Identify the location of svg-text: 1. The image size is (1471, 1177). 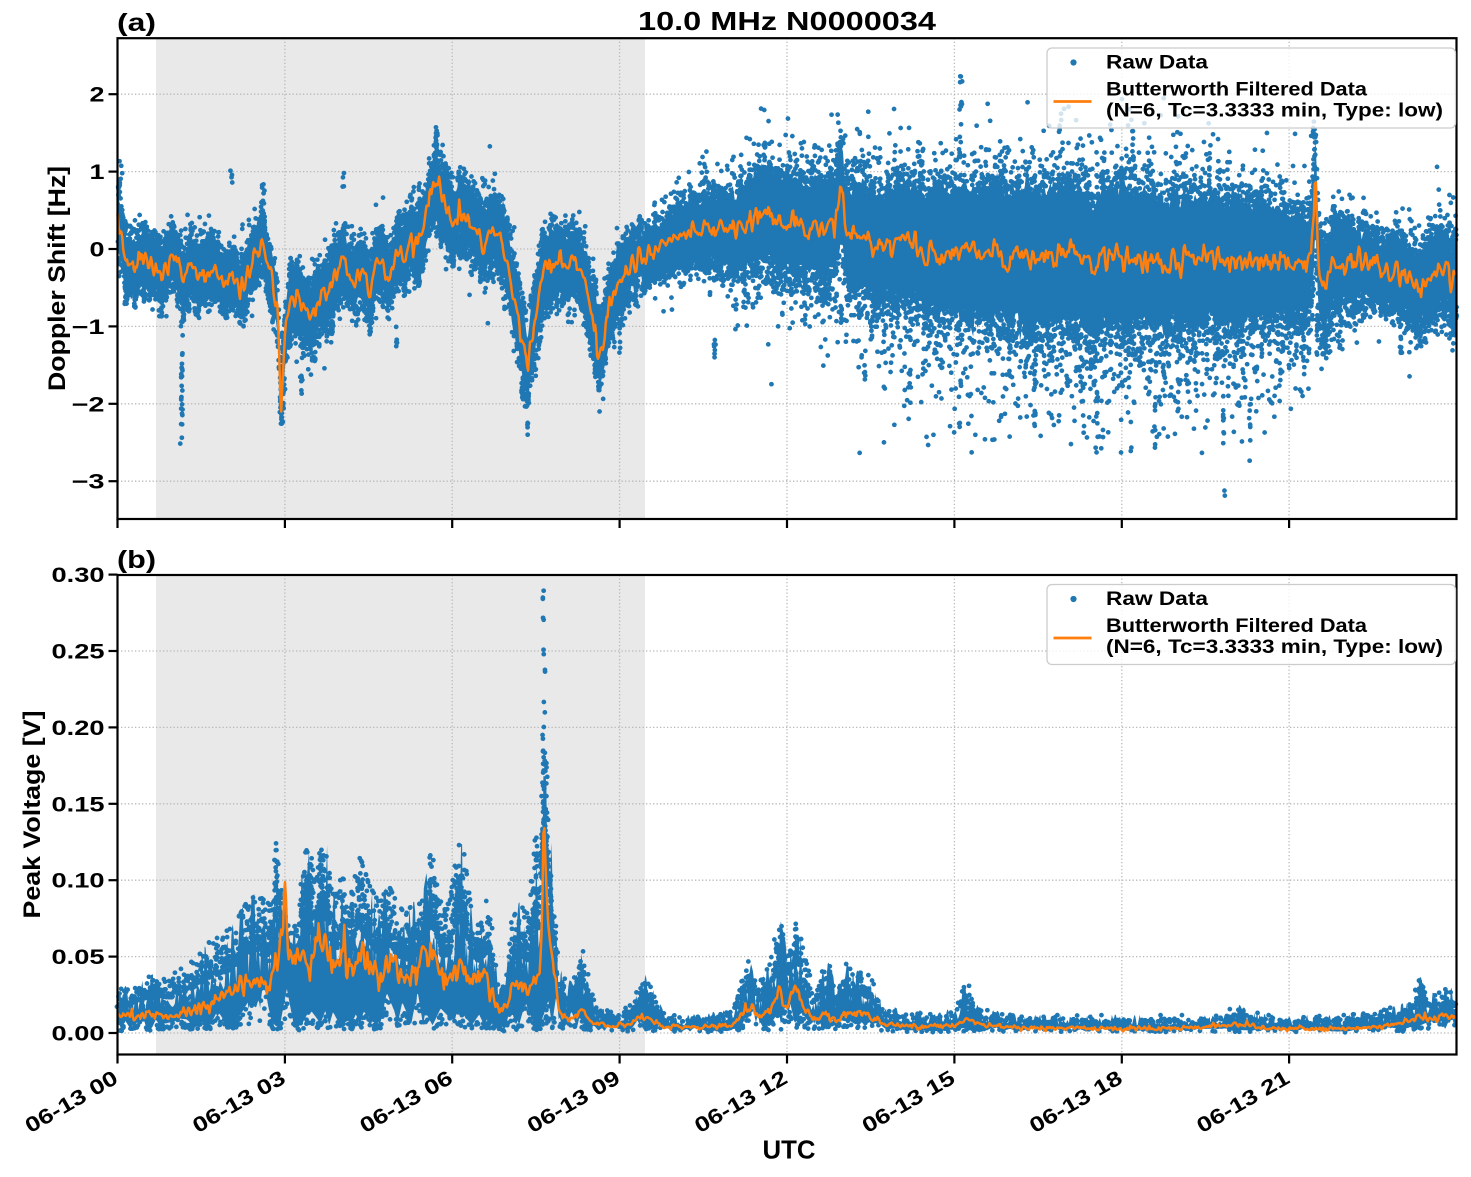
(97, 172).